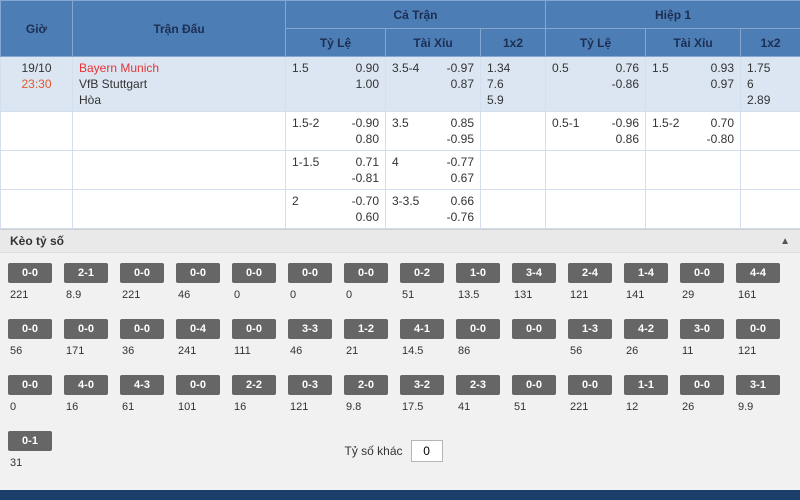  What do you see at coordinates (646, 273) in the screenshot?
I see `score-chip: 1-4` at bounding box center [646, 273].